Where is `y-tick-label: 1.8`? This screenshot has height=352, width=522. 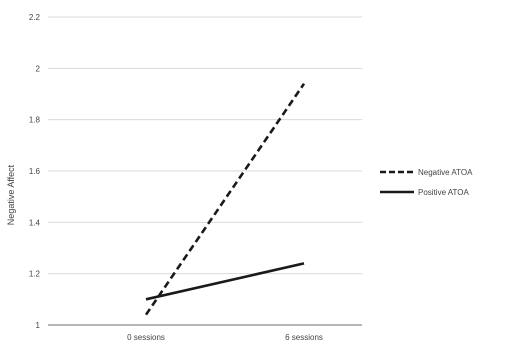 y-tick-label: 1.8 is located at coordinates (35, 120).